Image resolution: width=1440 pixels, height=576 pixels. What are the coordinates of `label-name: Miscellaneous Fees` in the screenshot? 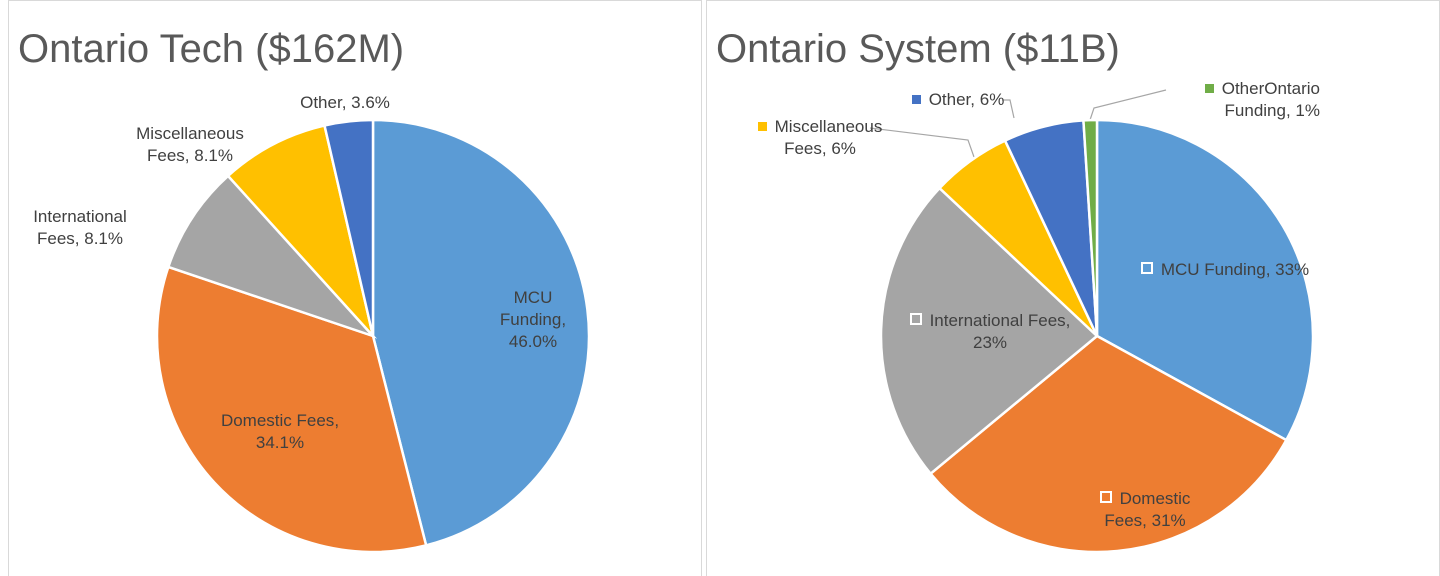 It's located at (829, 137).